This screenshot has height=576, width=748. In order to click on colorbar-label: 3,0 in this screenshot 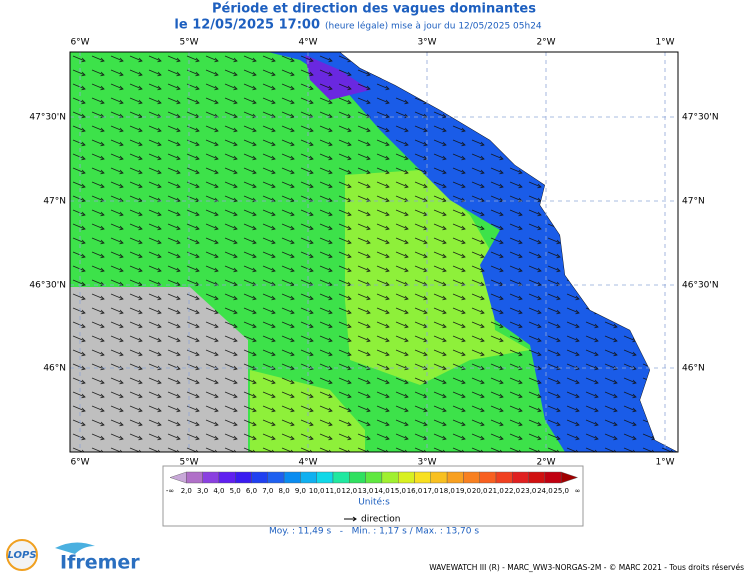, I will do `click(202, 491)`.